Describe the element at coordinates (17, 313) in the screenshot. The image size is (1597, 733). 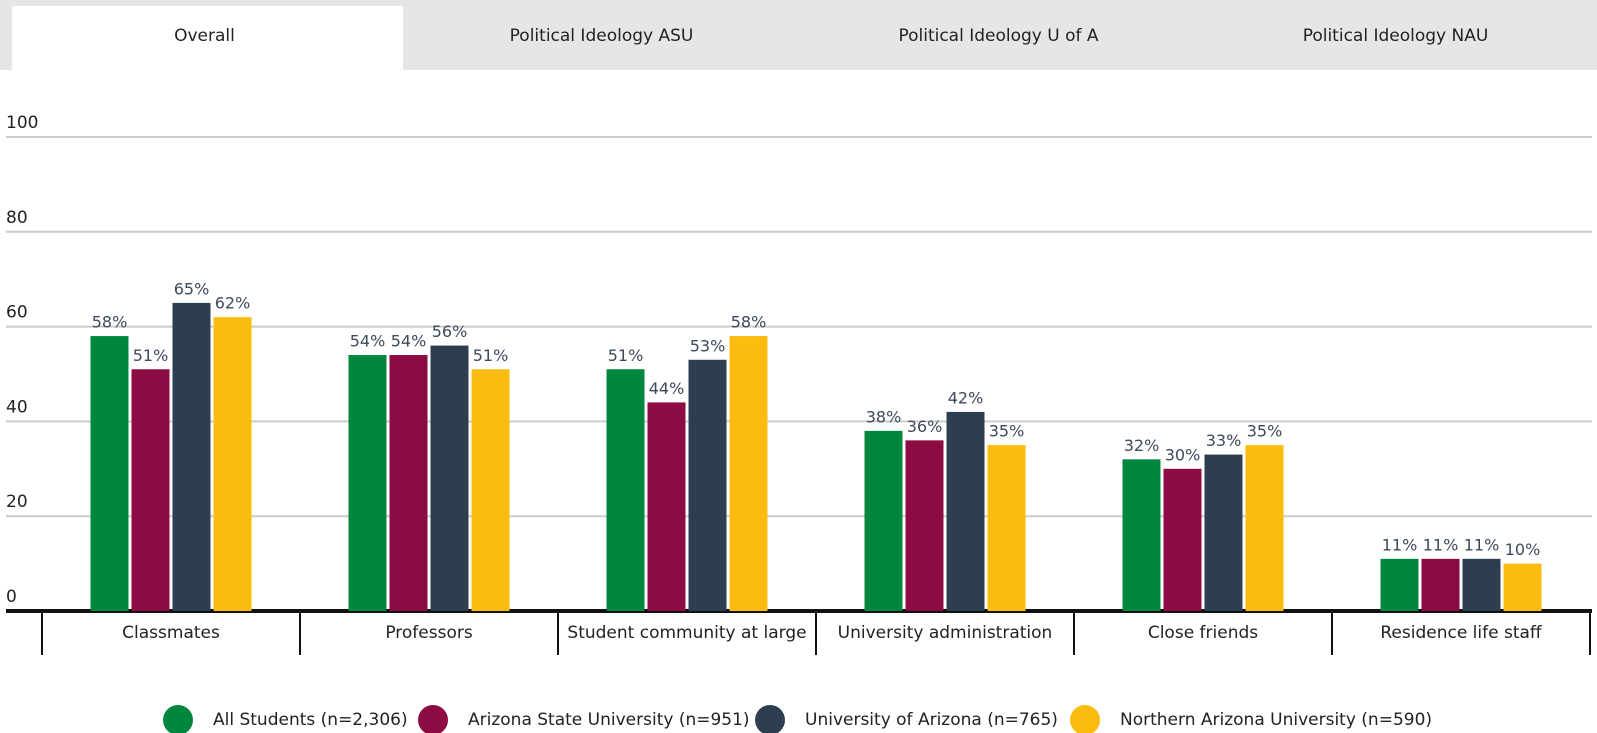
I see `y-tick-label: 60` at that location.